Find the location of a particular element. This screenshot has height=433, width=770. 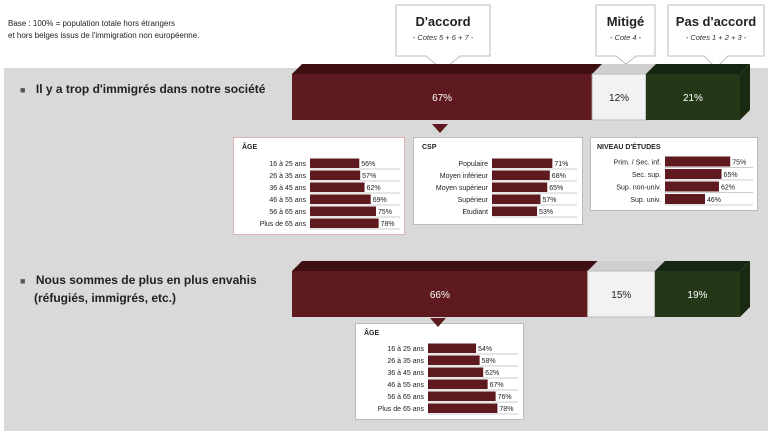

value-label: 76% is located at coordinates (505, 397).